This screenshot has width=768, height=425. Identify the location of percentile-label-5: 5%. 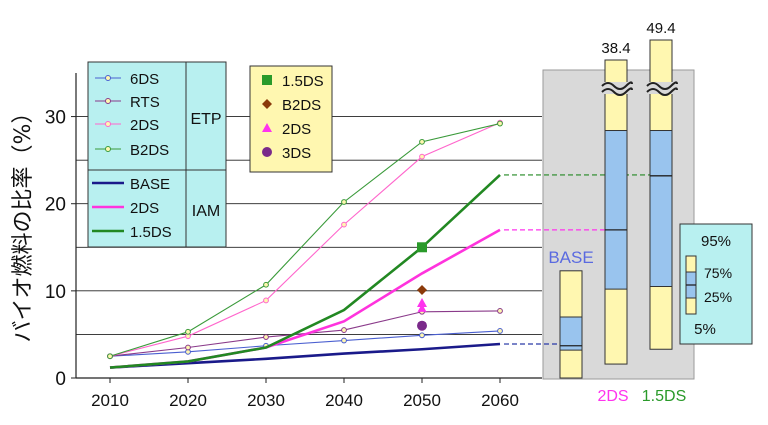
(705, 329).